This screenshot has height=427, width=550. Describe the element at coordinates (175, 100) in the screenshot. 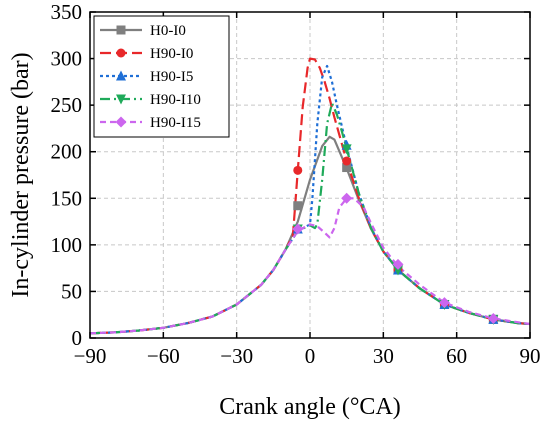

I see `legend-label: H90-I10` at that location.